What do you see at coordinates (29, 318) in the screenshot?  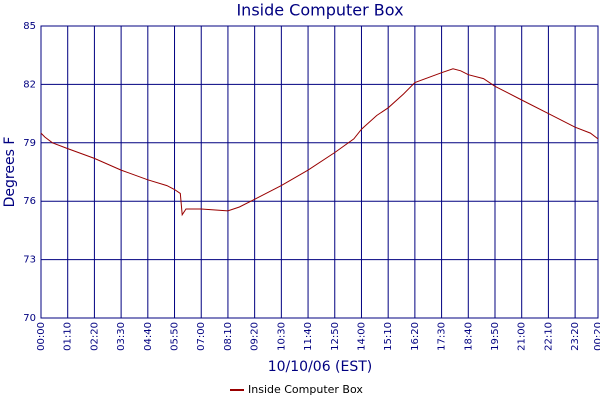 I see `y-tick-label: 70` at bounding box center [29, 318].